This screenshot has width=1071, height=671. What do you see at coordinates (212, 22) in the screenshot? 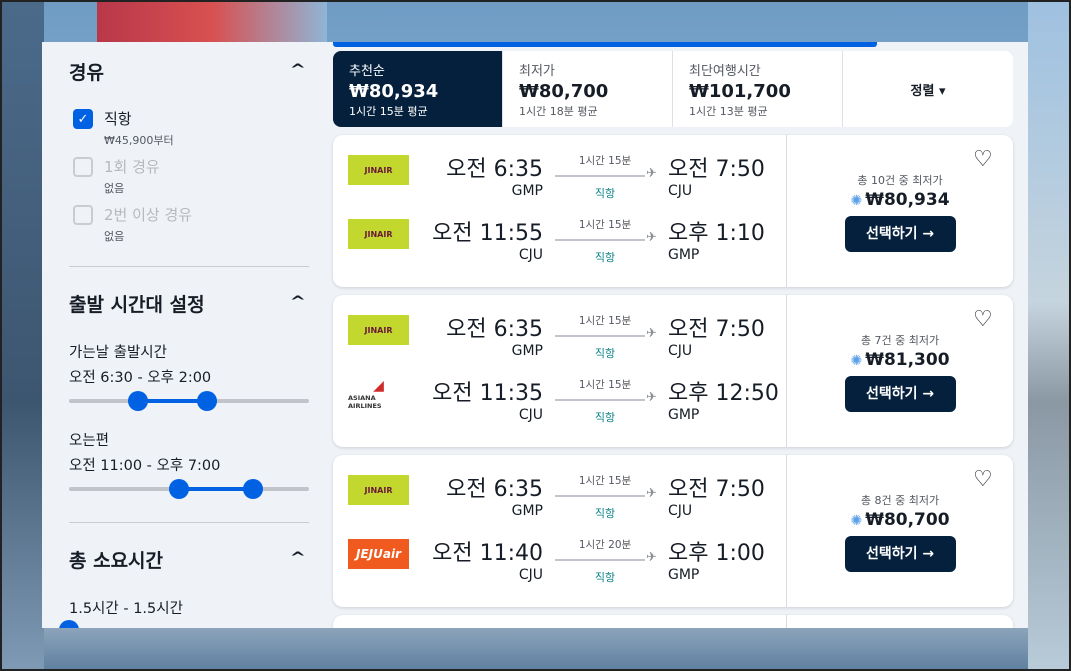
I see `background-plane-tail` at bounding box center [212, 22].